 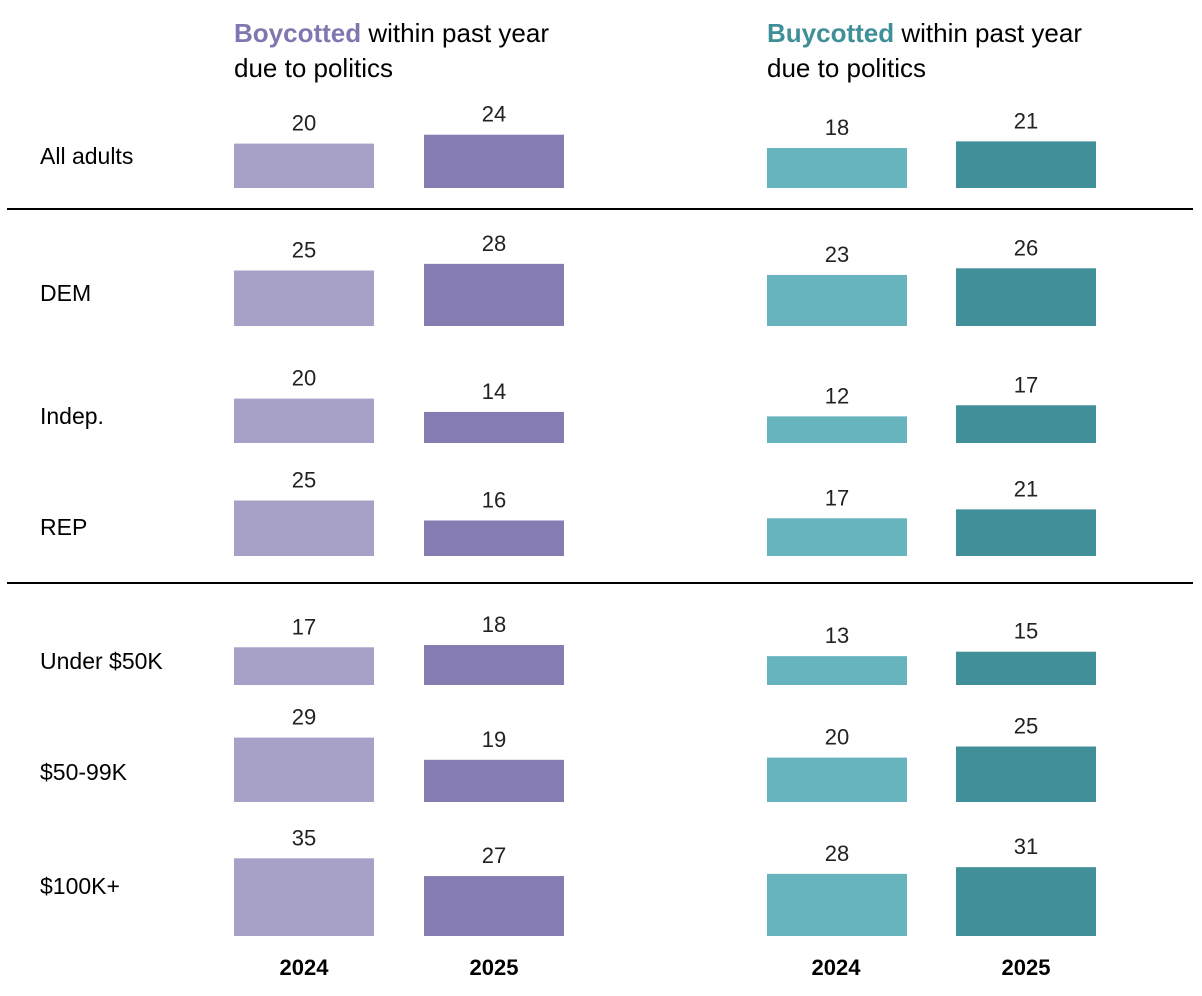 What do you see at coordinates (65, 293) in the screenshot?
I see `row-label-dem: DEM` at bounding box center [65, 293].